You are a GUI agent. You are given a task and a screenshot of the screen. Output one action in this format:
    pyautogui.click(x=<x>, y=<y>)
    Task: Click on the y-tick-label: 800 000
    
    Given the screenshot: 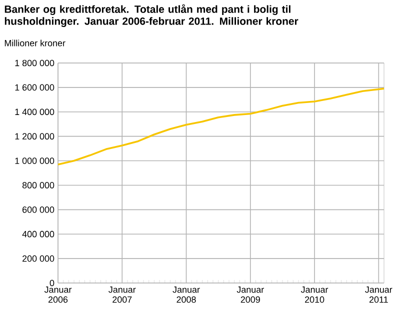 What is the action you would take?
    pyautogui.click(x=38, y=185)
    